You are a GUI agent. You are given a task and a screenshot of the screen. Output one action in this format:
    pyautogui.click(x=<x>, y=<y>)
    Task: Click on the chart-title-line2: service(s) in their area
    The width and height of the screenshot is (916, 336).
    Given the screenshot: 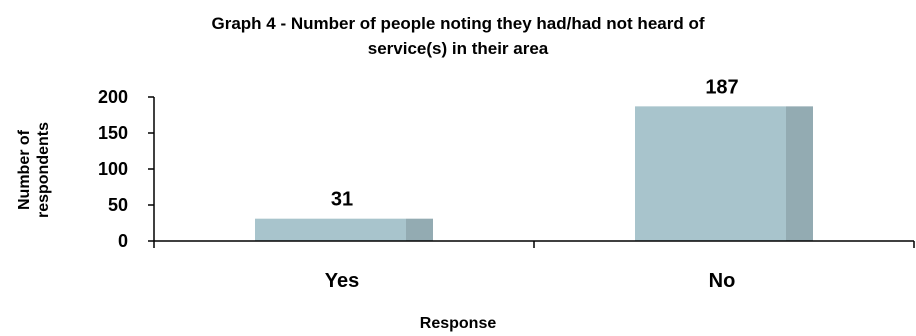 What is the action you would take?
    pyautogui.click(x=458, y=48)
    